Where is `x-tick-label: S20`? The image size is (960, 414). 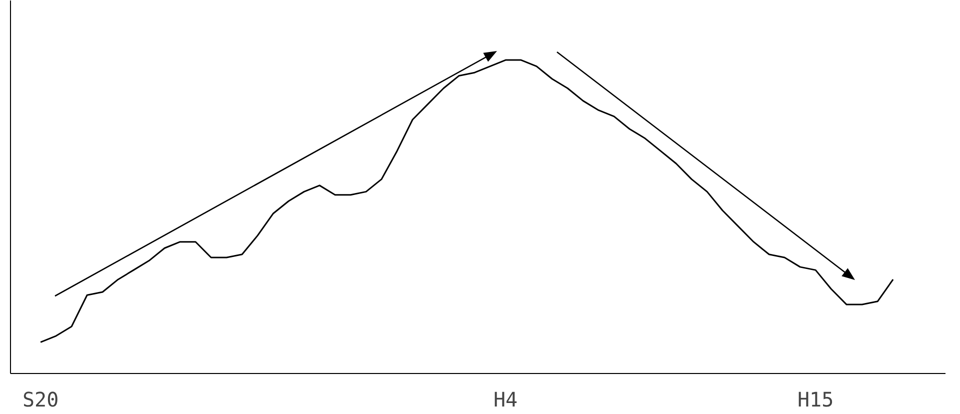 x-tick-label: S20 is located at coordinates (40, 400).